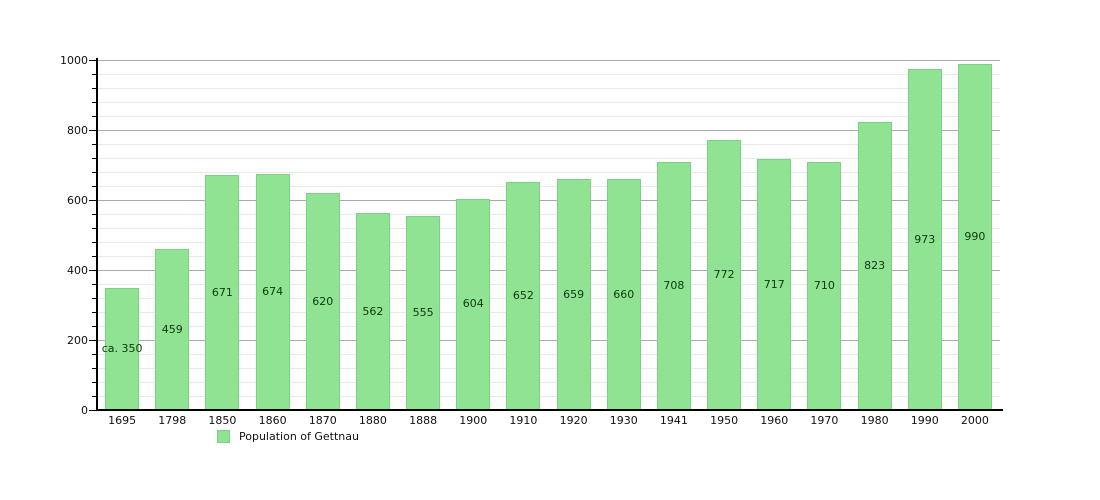 The width and height of the screenshot is (1100, 500). I want to click on x-tick-label: 1798, so click(172, 420).